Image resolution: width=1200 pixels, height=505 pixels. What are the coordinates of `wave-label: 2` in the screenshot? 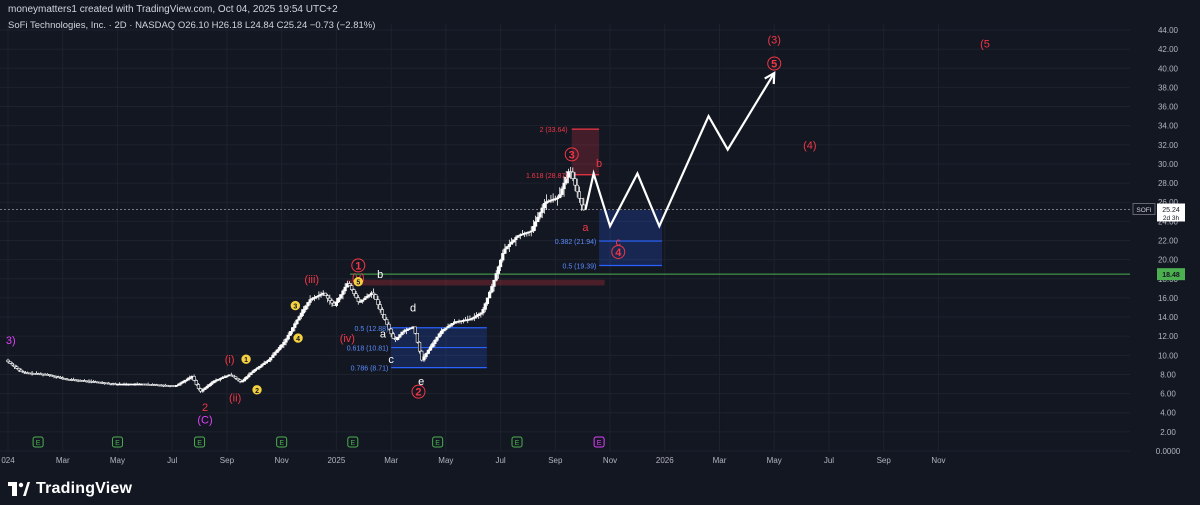 It's located at (418, 393).